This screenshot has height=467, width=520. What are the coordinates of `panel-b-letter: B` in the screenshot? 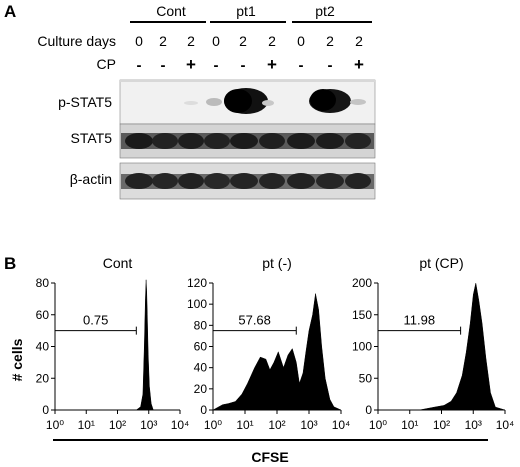 It's located at (10, 263).